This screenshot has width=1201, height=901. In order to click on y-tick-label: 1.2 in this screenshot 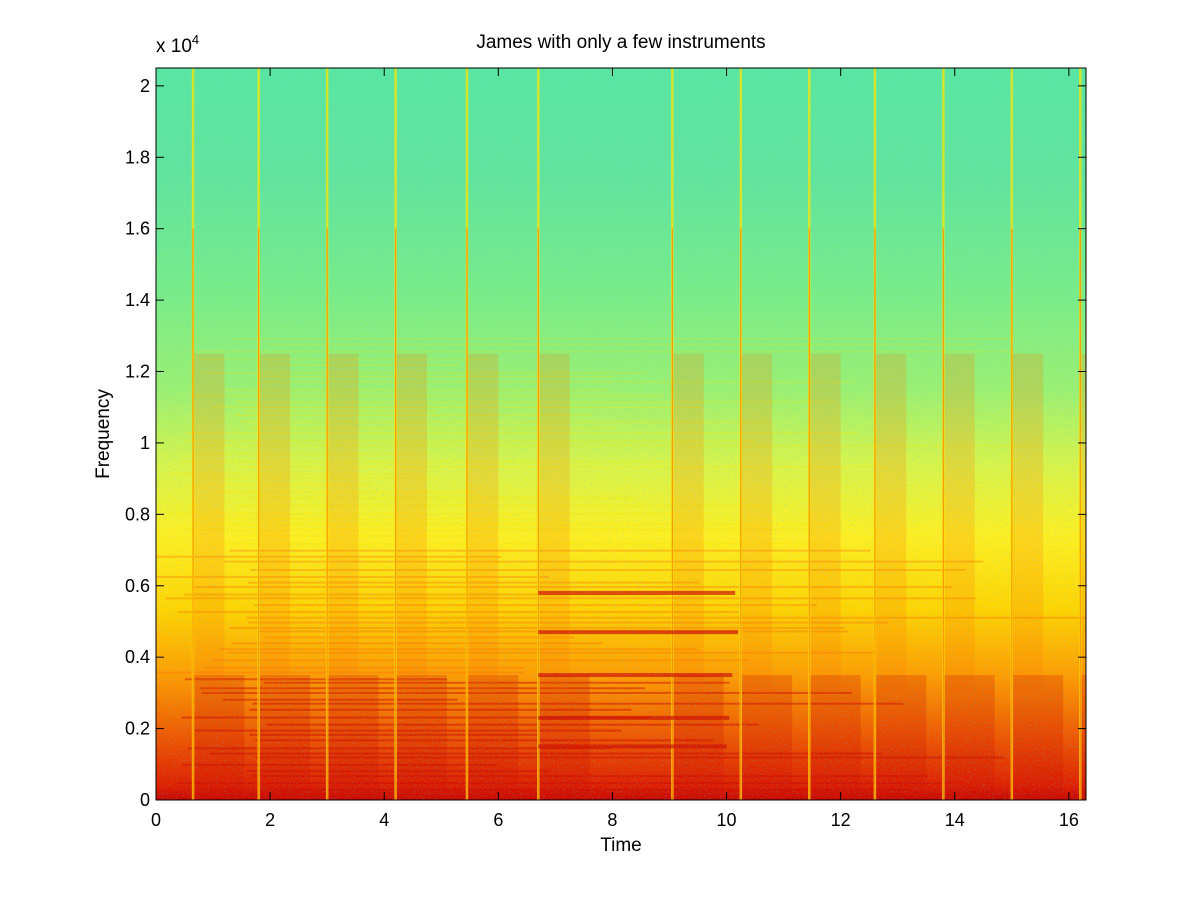, I will do `click(137, 372)`.